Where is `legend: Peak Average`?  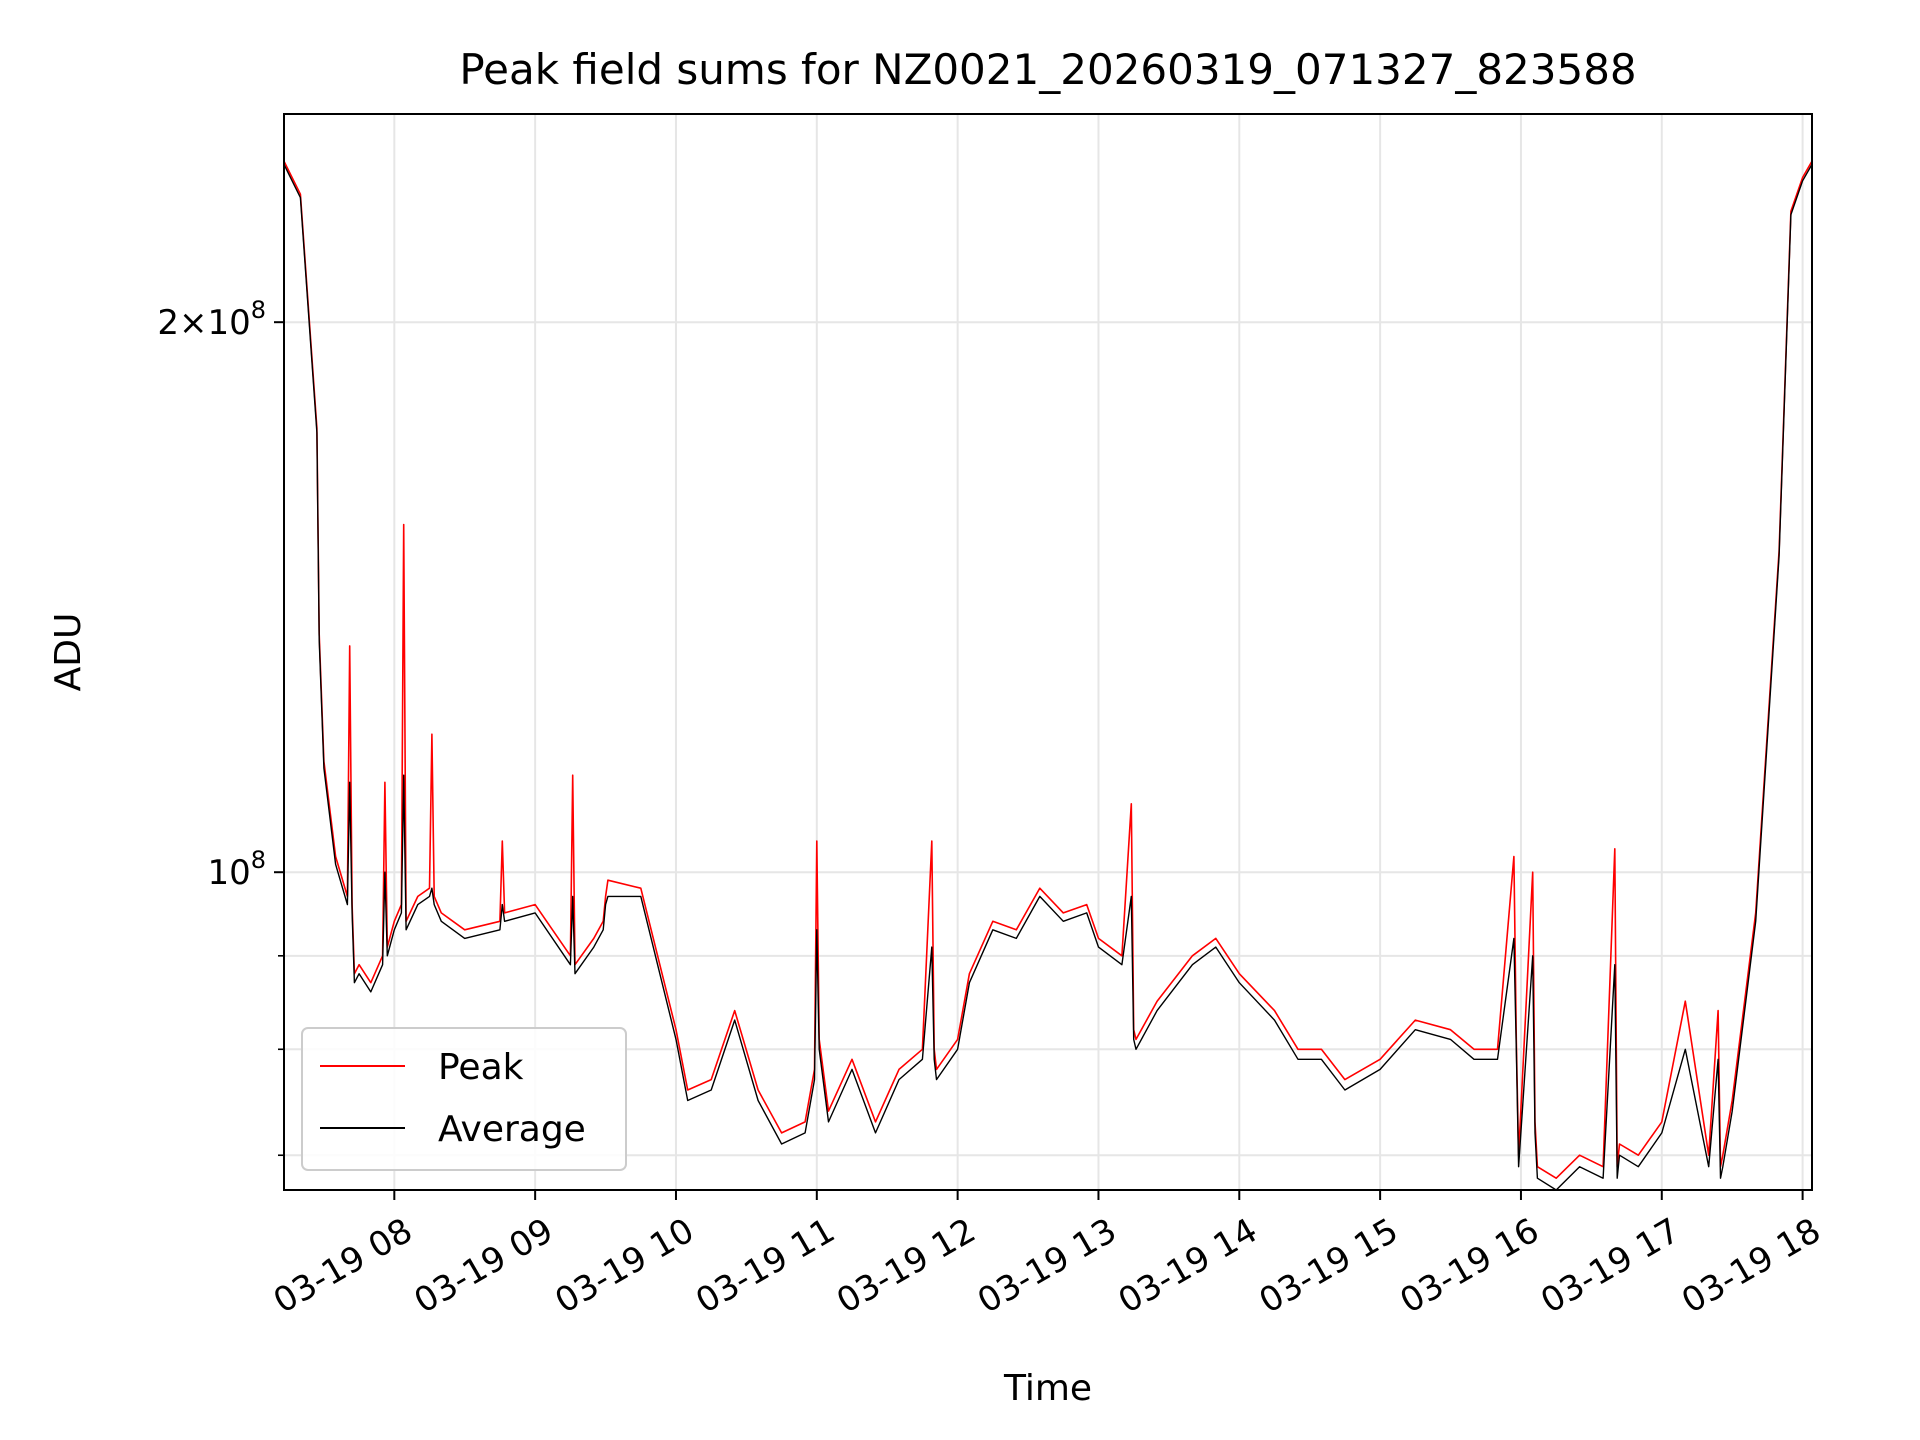 legend: Peak Average is located at coordinates (464, 1099).